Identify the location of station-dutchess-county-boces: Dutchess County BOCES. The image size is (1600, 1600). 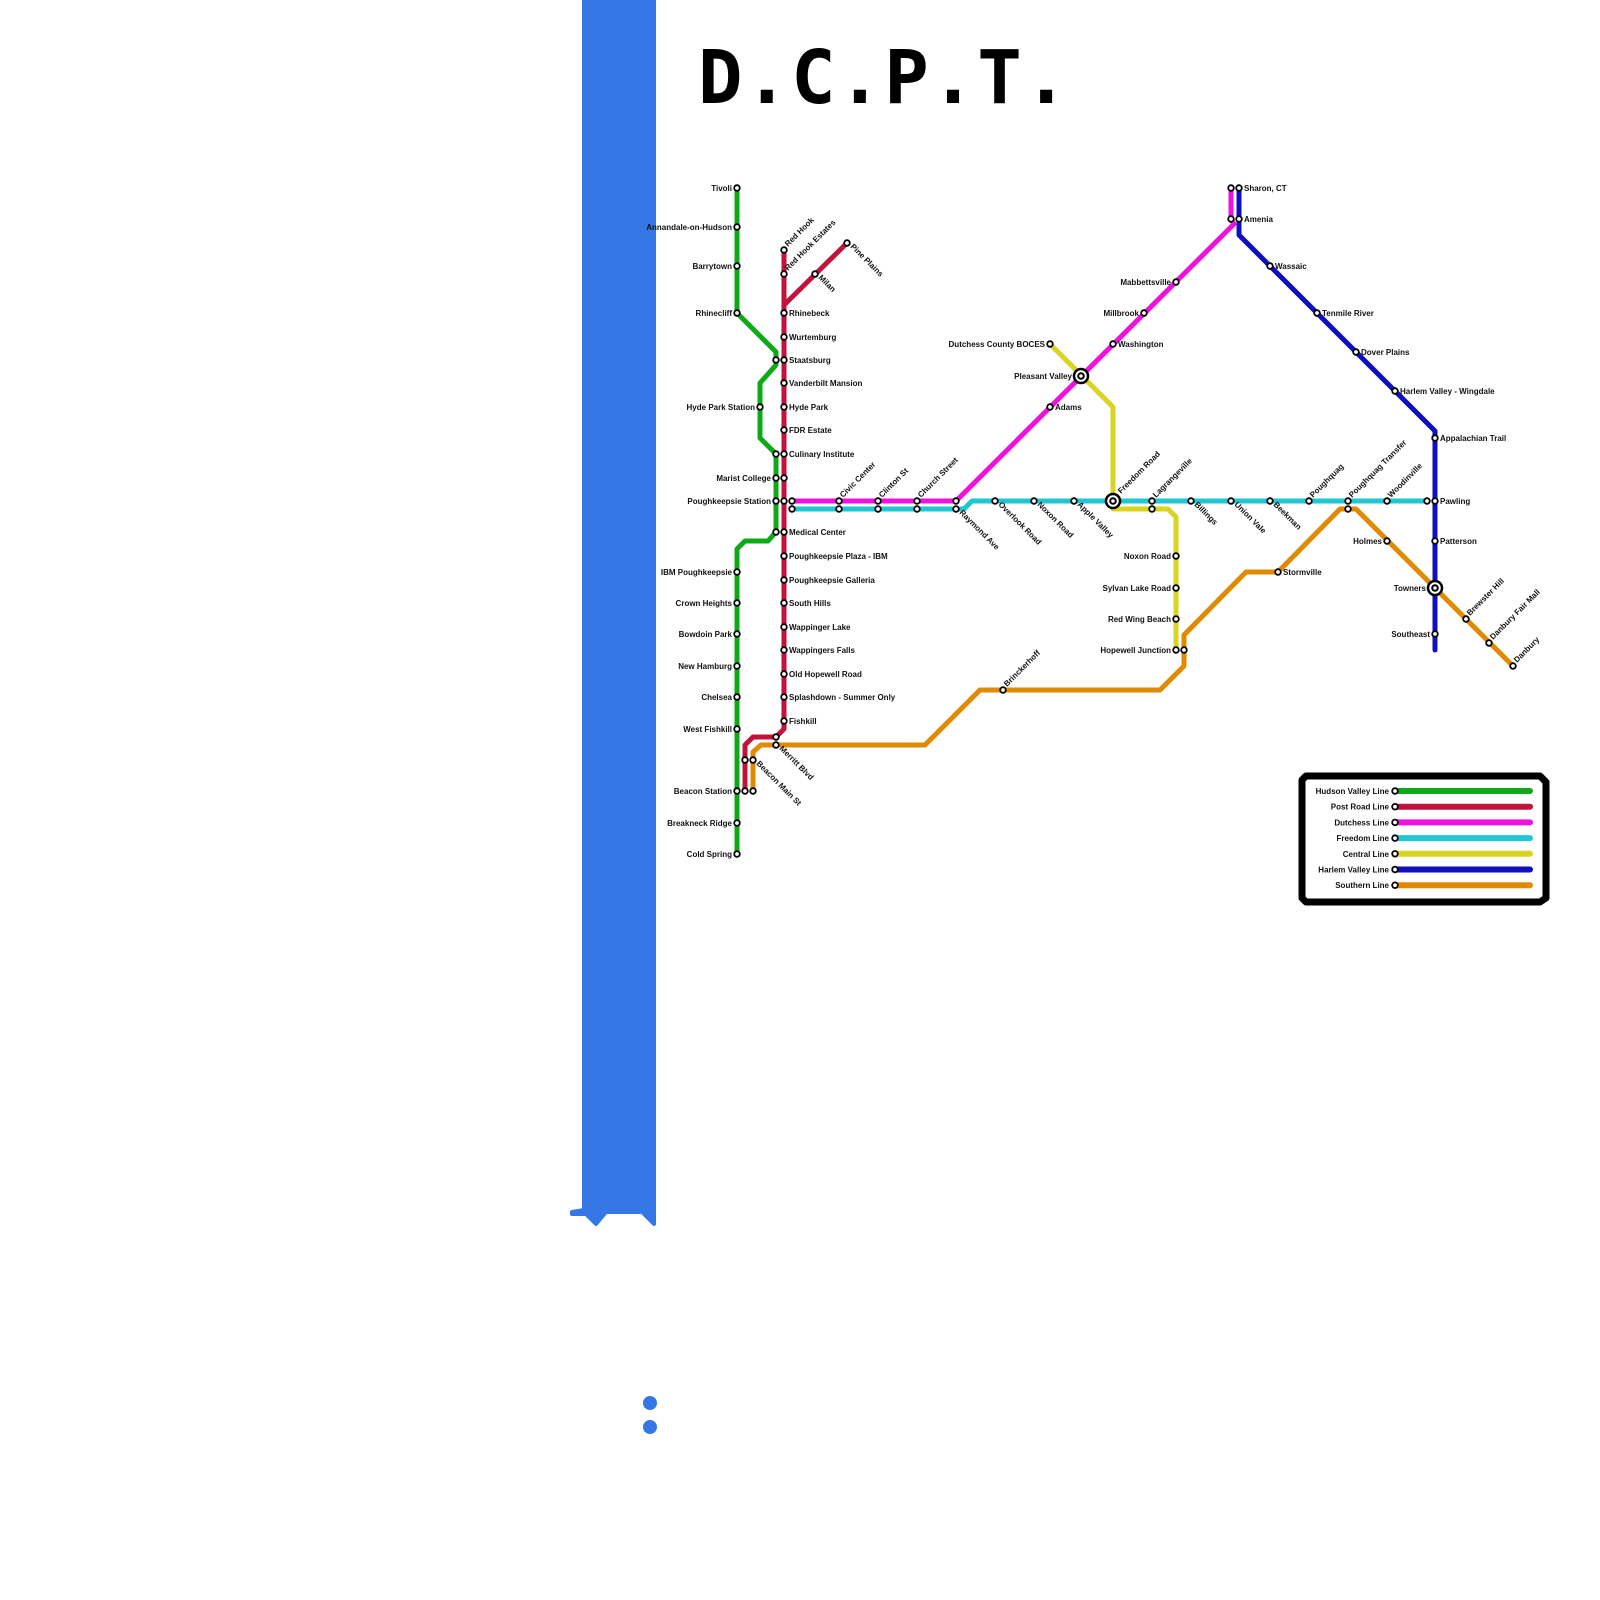
(1001, 344).